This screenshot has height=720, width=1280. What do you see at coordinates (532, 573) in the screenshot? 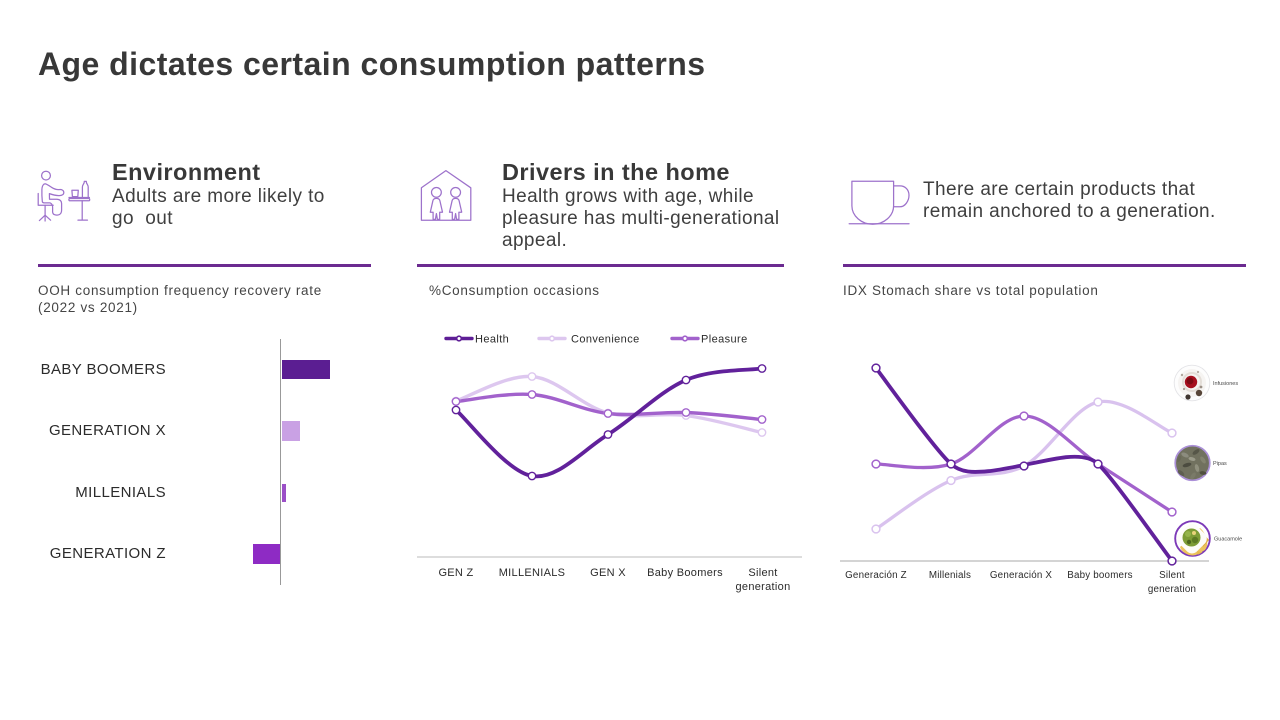
I see `svg-text: MILLENIALS` at bounding box center [532, 573].